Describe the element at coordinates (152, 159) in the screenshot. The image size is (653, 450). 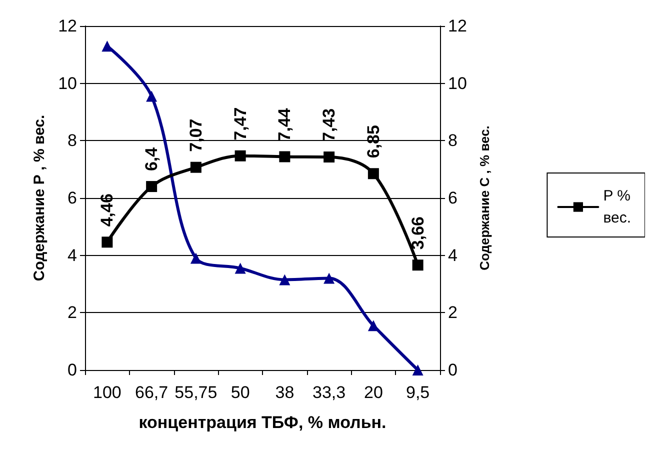
I see `data-label: 6,4` at that location.